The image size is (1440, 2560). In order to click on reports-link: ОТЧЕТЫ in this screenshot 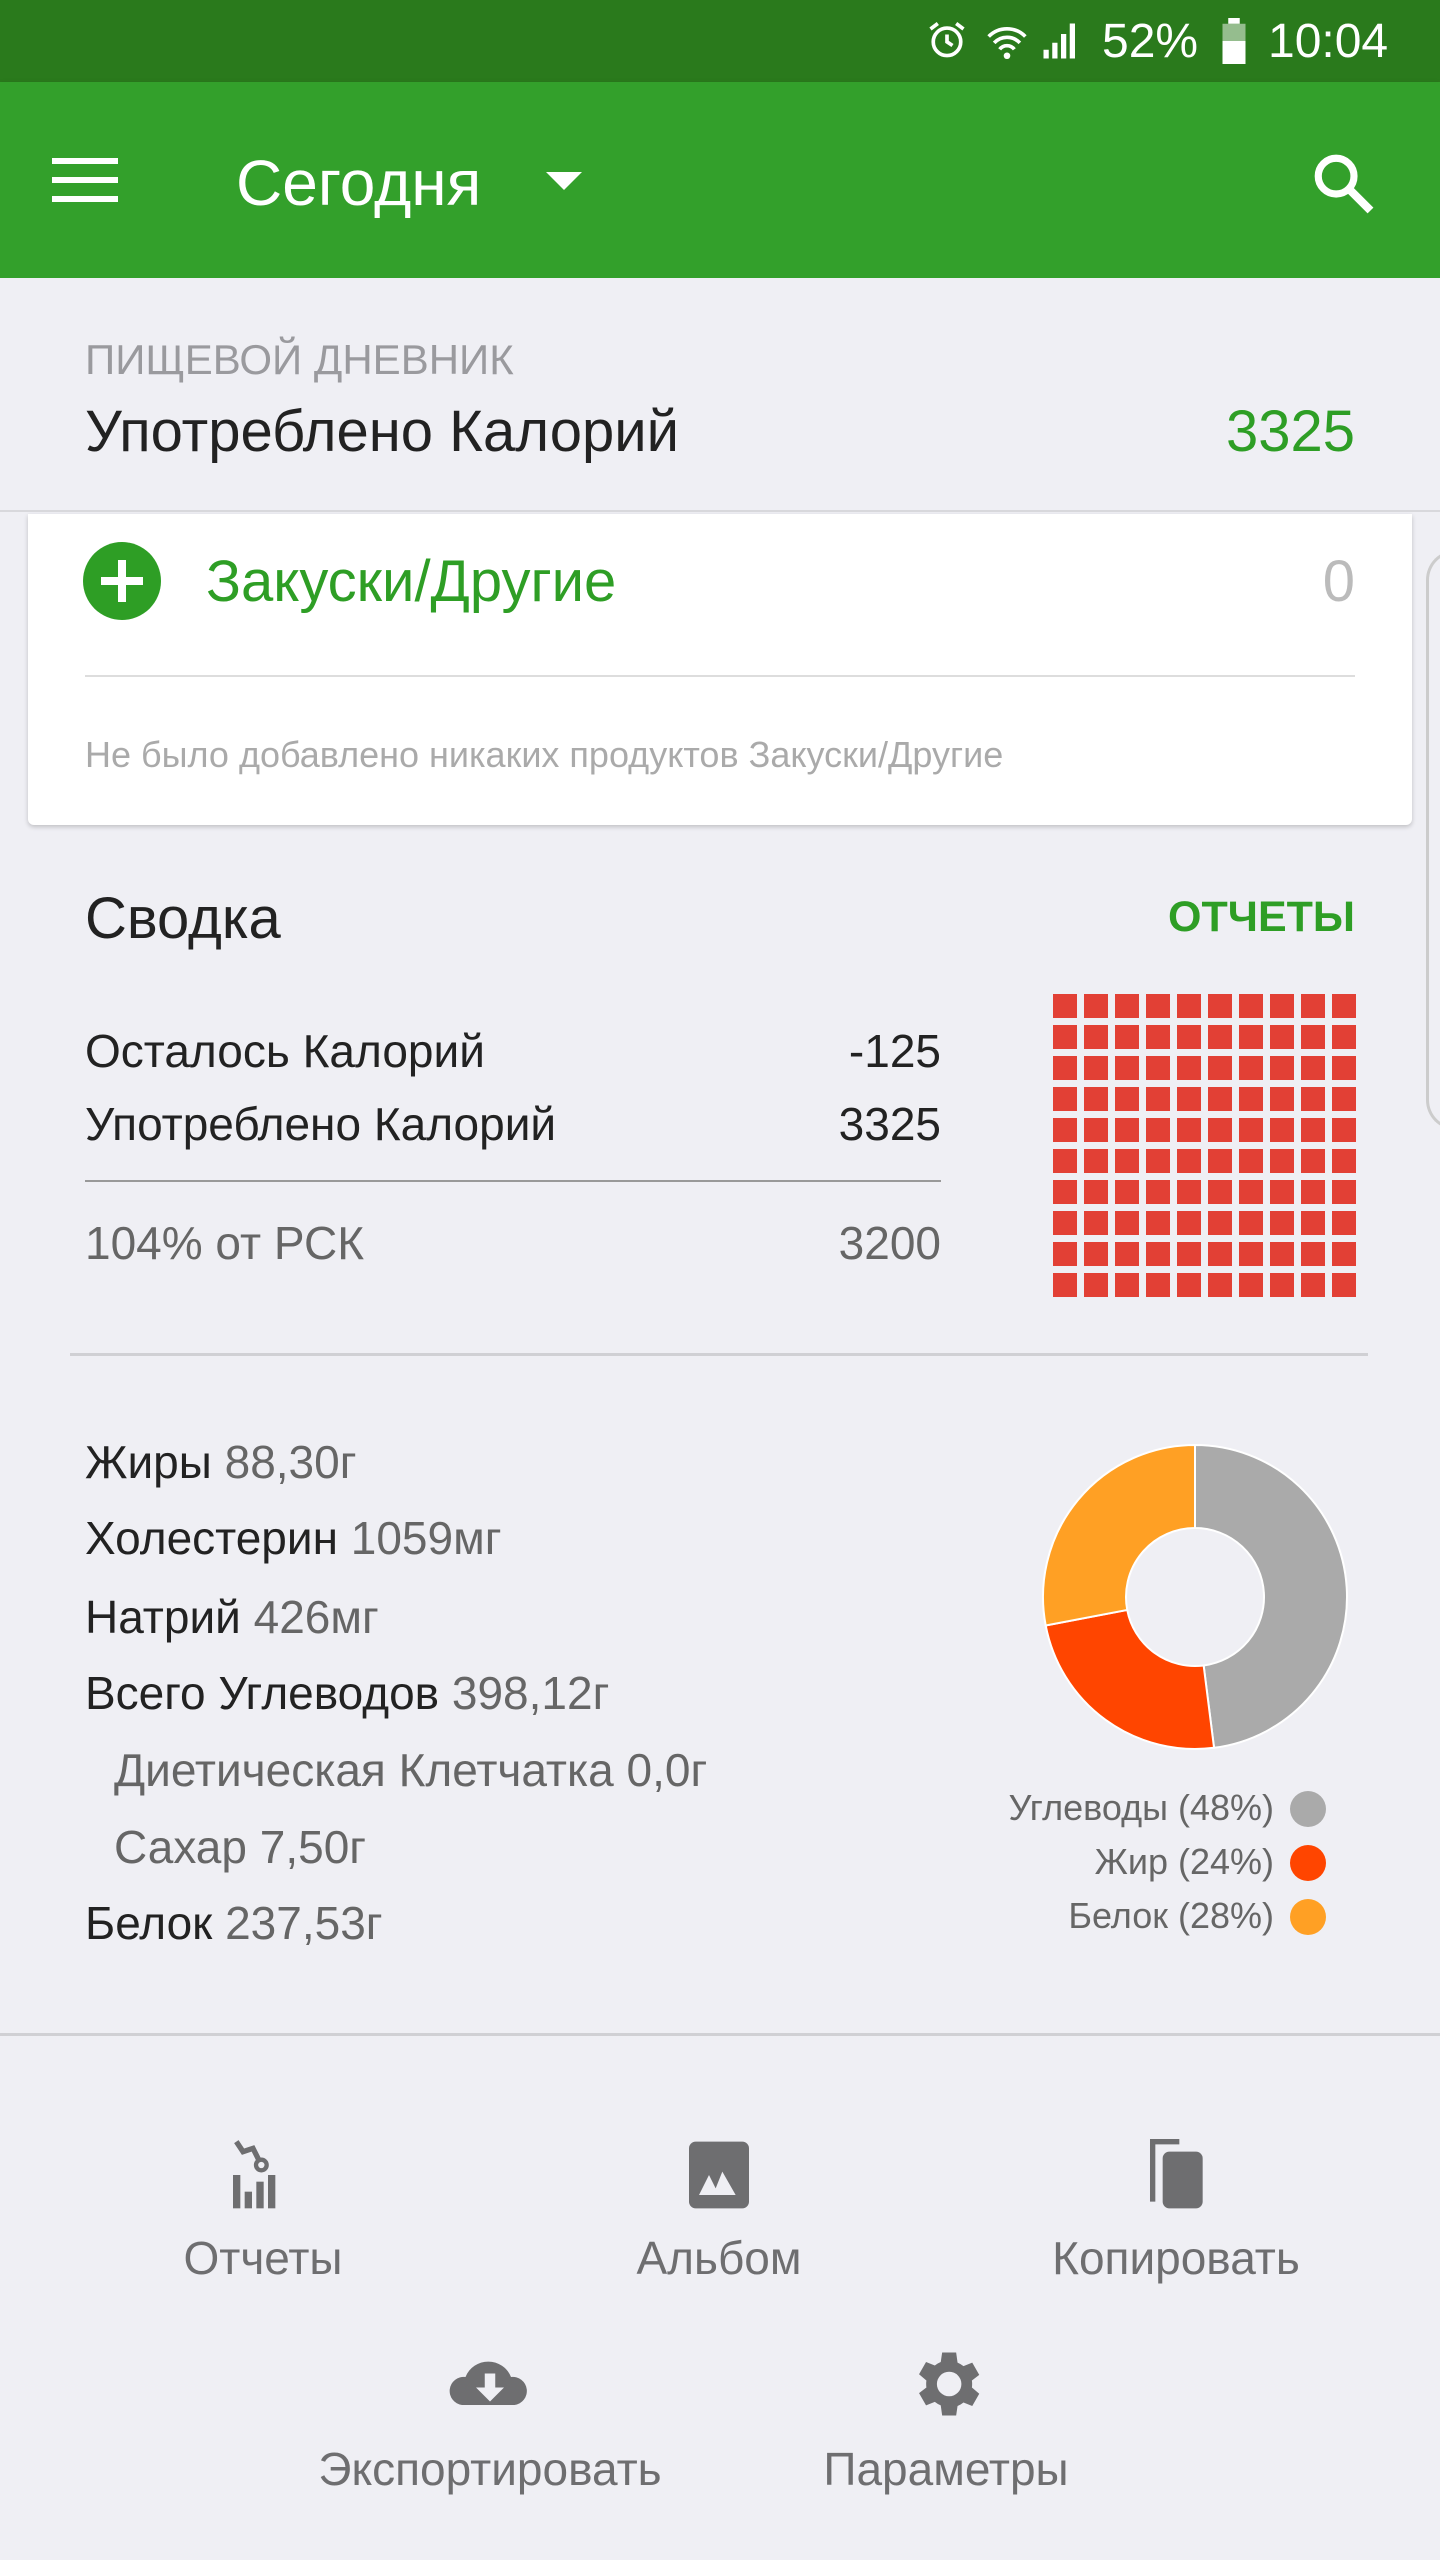, I will do `click(1261, 917)`.